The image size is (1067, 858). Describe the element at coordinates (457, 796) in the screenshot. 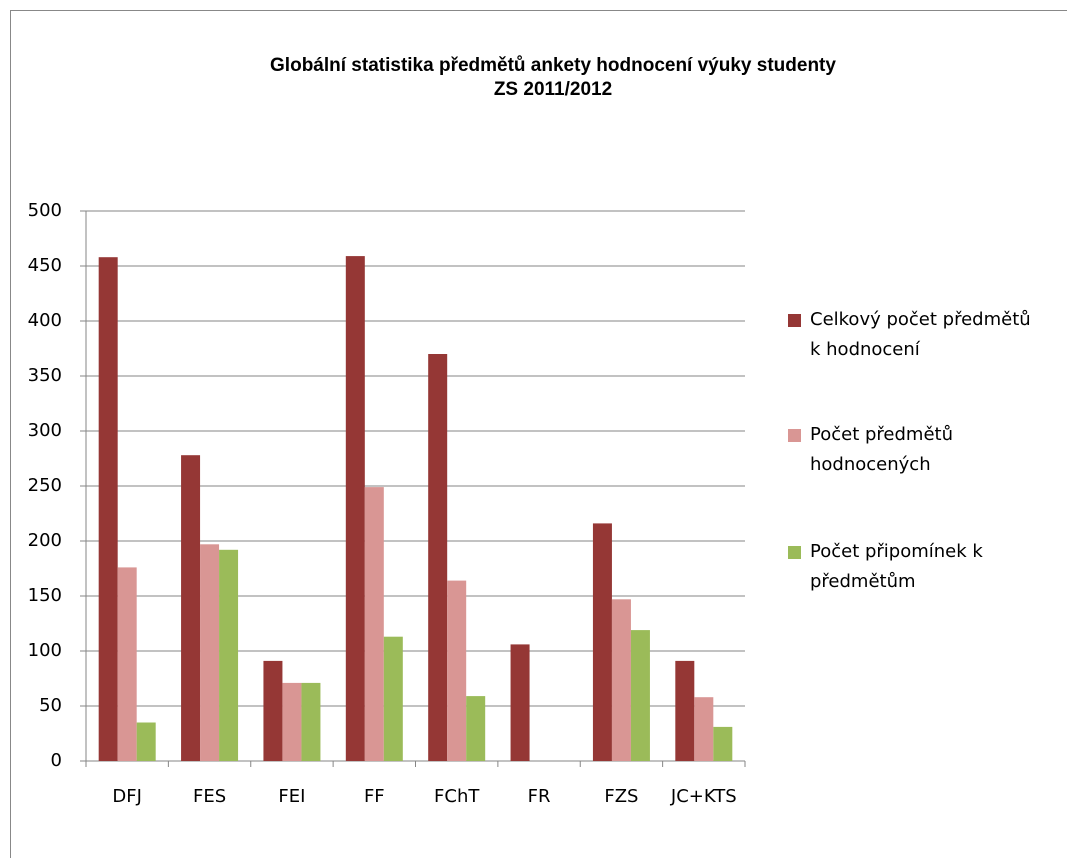

I see `x-tick-label: FChT` at that location.